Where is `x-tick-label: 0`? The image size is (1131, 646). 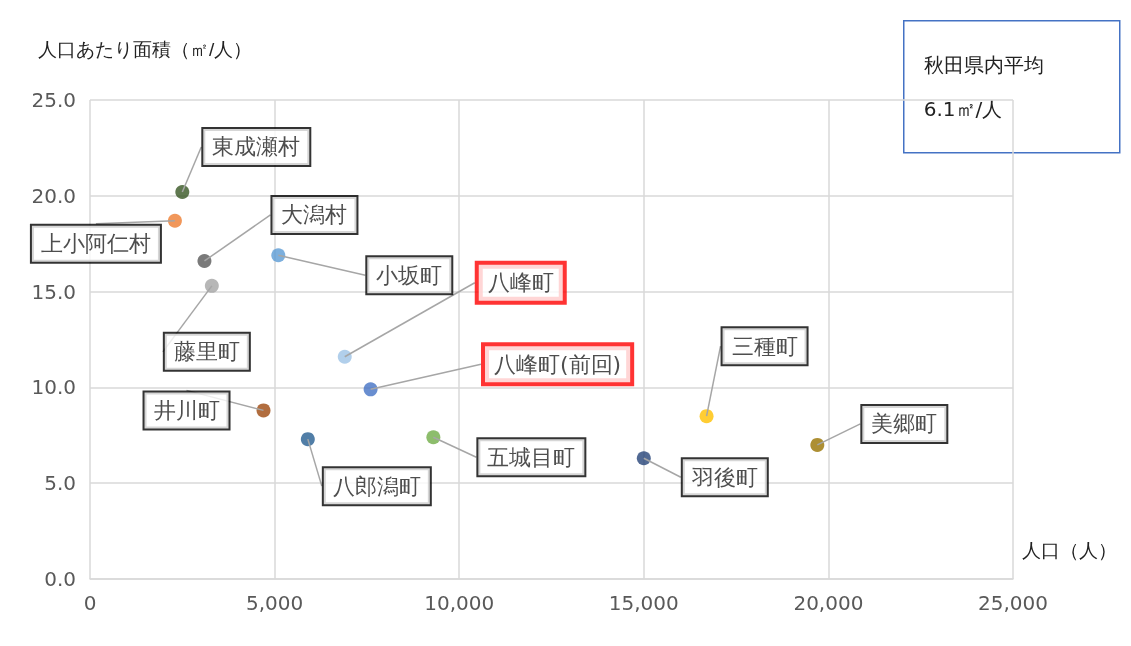 x-tick-label: 0 is located at coordinates (90, 603).